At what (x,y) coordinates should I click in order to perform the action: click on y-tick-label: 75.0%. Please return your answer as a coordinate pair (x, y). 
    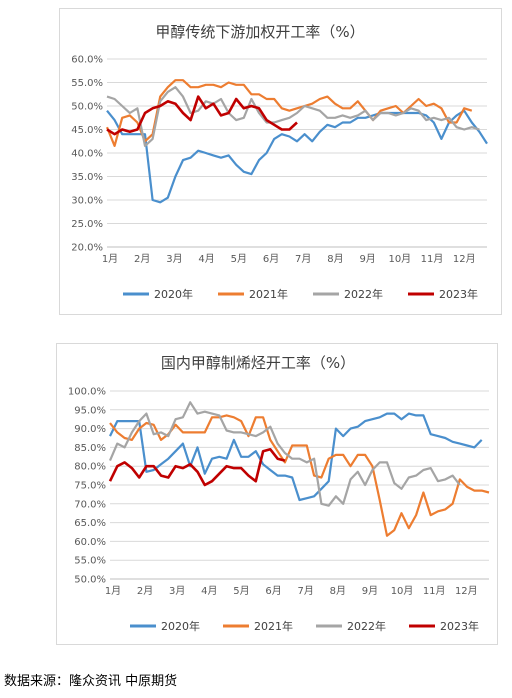
    Looking at the image, I should click on (90, 486).